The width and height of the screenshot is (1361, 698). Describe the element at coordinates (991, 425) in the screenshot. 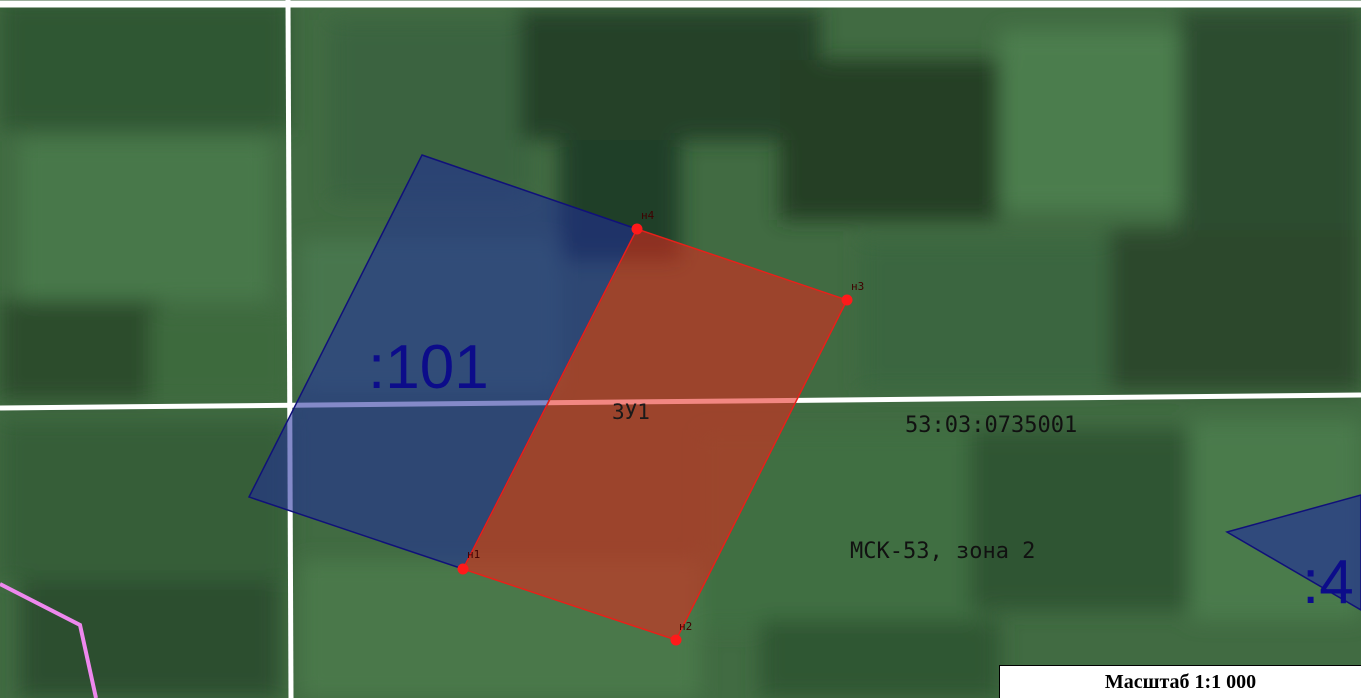

I see `quarter-number-label: 53:03:0735001` at that location.